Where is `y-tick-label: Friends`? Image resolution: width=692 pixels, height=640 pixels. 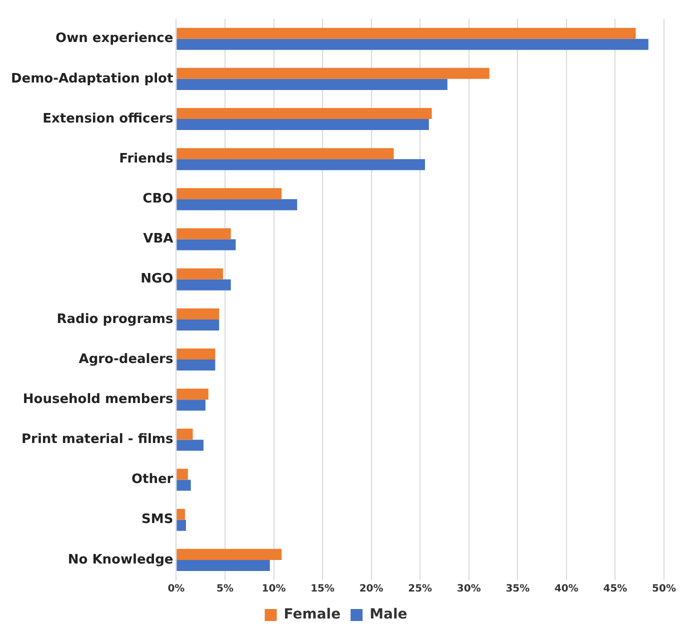 y-tick-label: Friends is located at coordinates (146, 158).